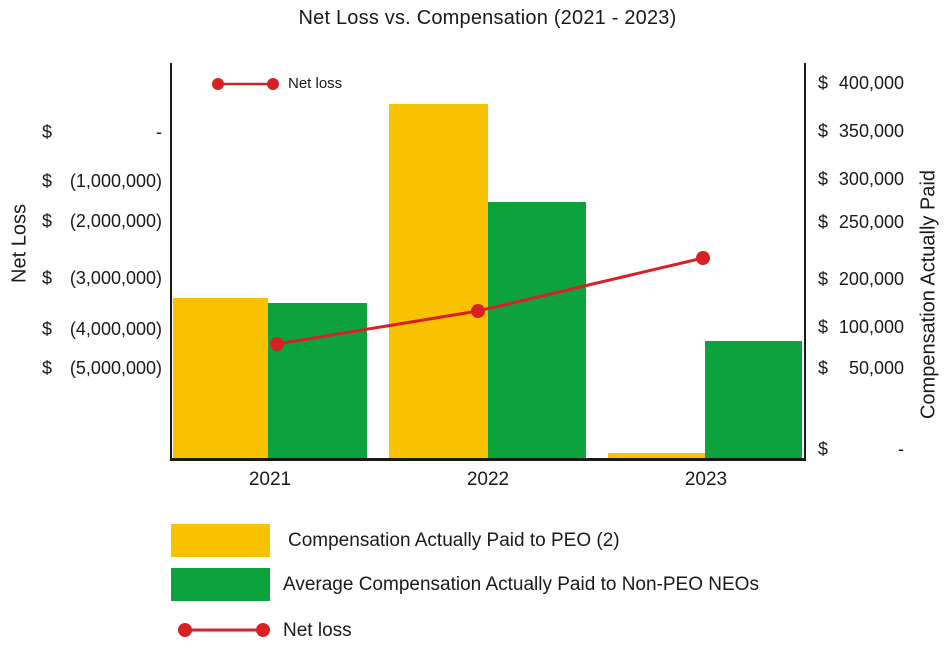 The height and width of the screenshot is (648, 952). Describe the element at coordinates (871, 222) in the screenshot. I see `tick-value: 250,000` at that location.